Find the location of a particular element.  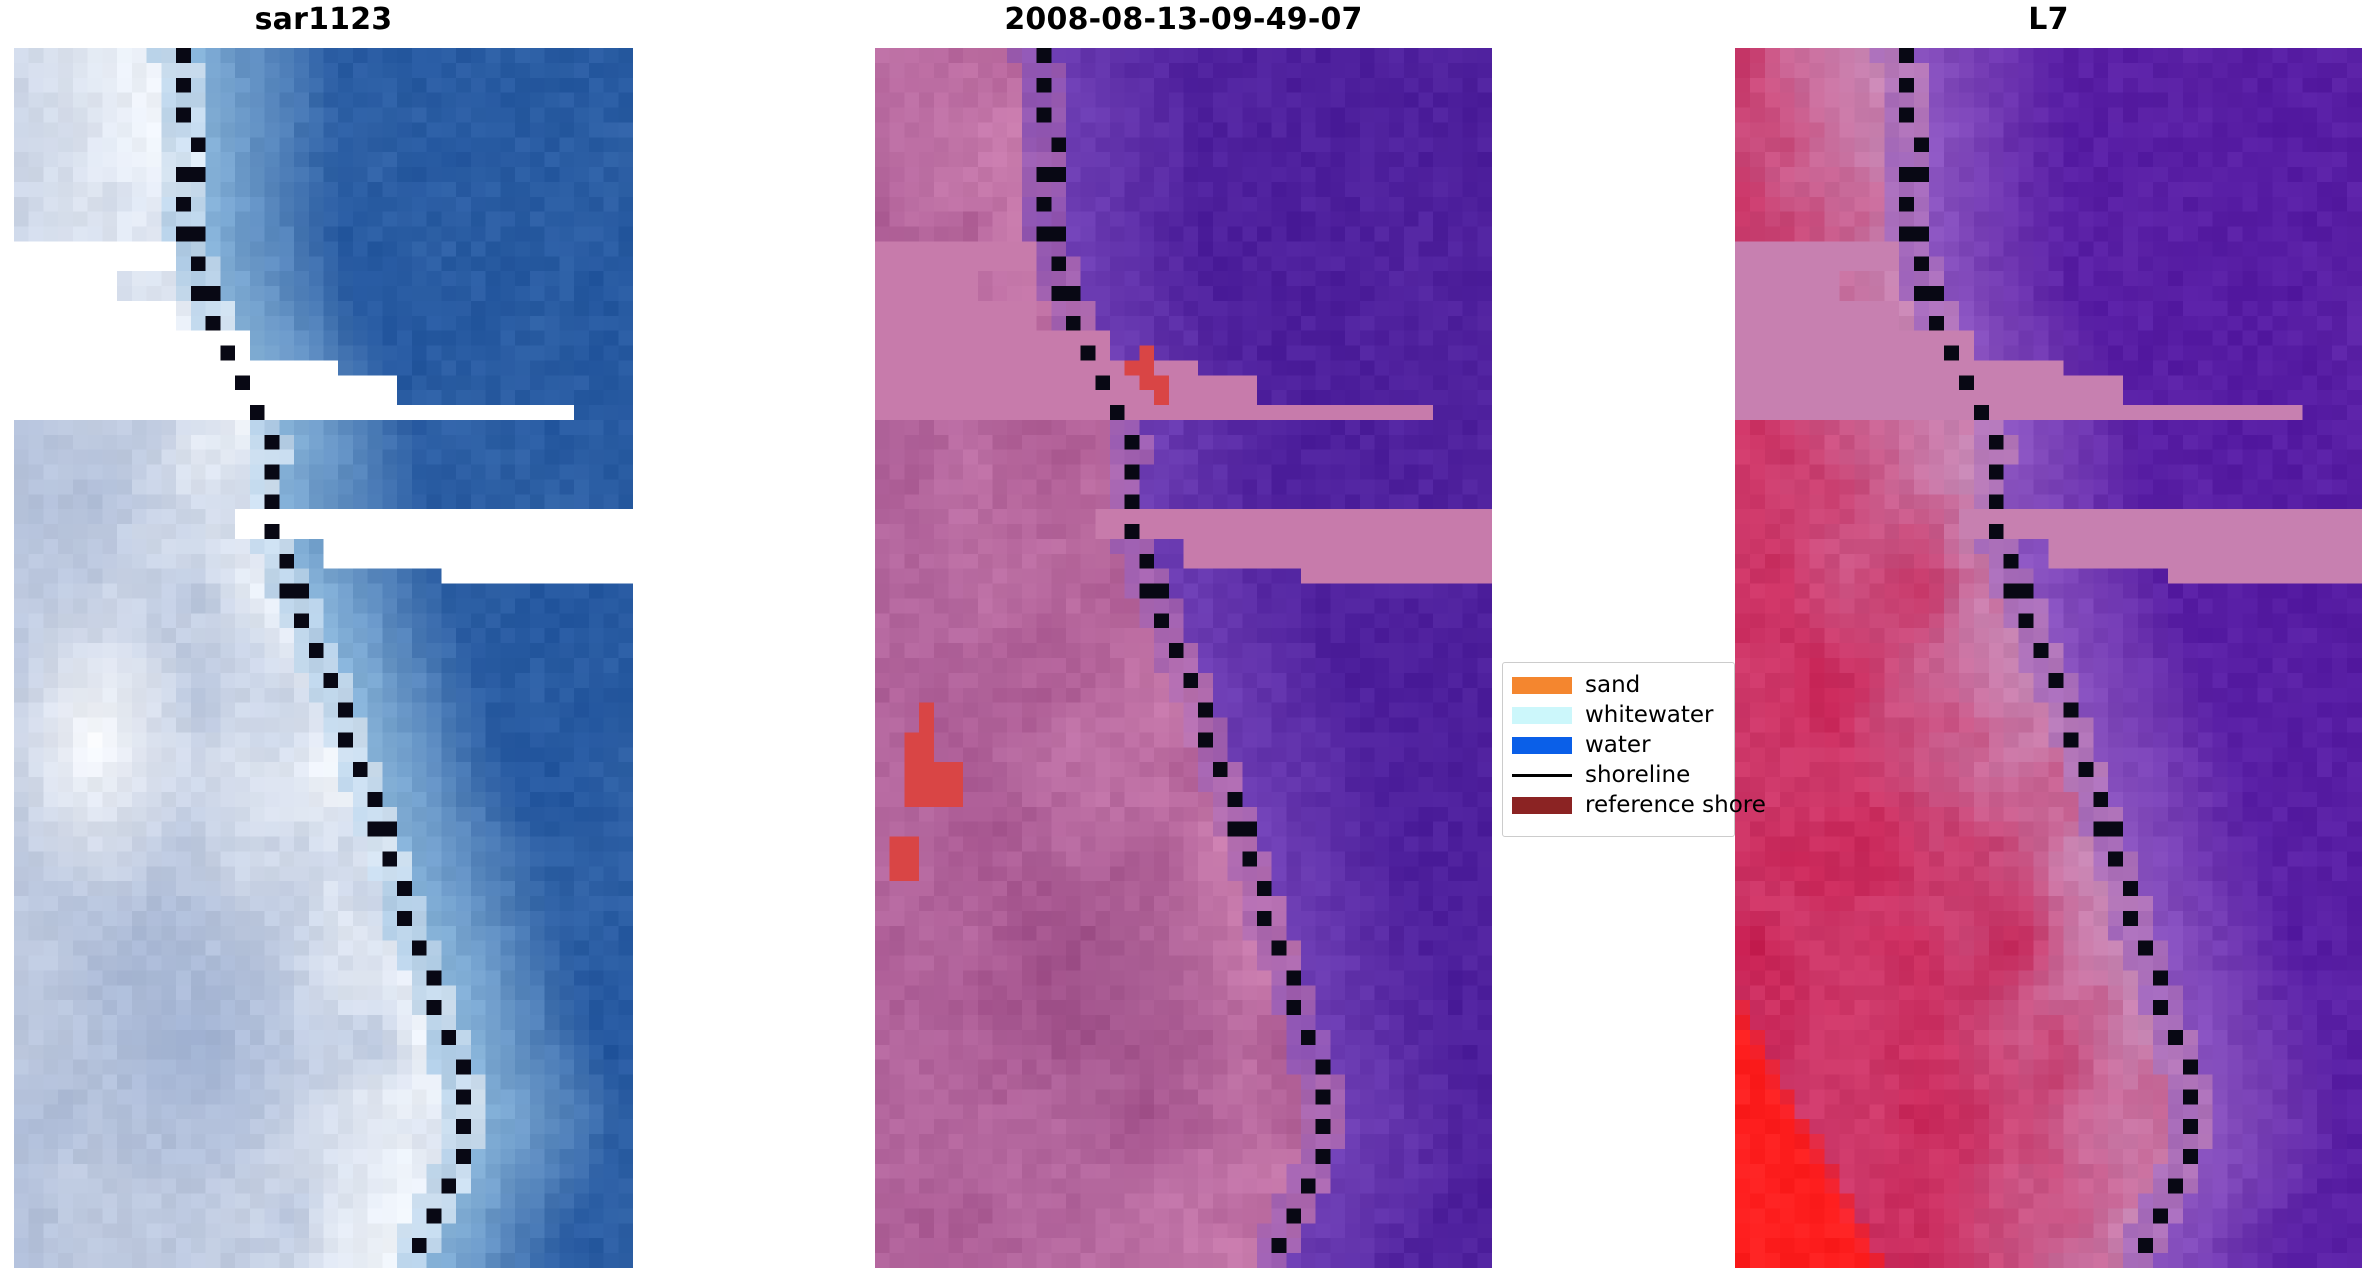

legend-label-shoreline: shoreline is located at coordinates (1638, 774).